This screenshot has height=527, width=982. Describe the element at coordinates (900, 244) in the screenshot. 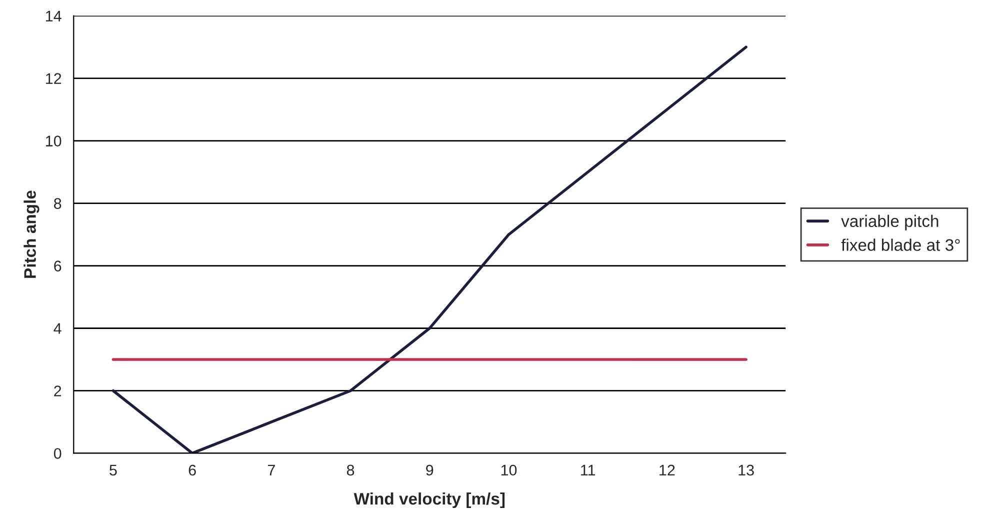

I see `legend-label: fixed blade at 3°` at that location.